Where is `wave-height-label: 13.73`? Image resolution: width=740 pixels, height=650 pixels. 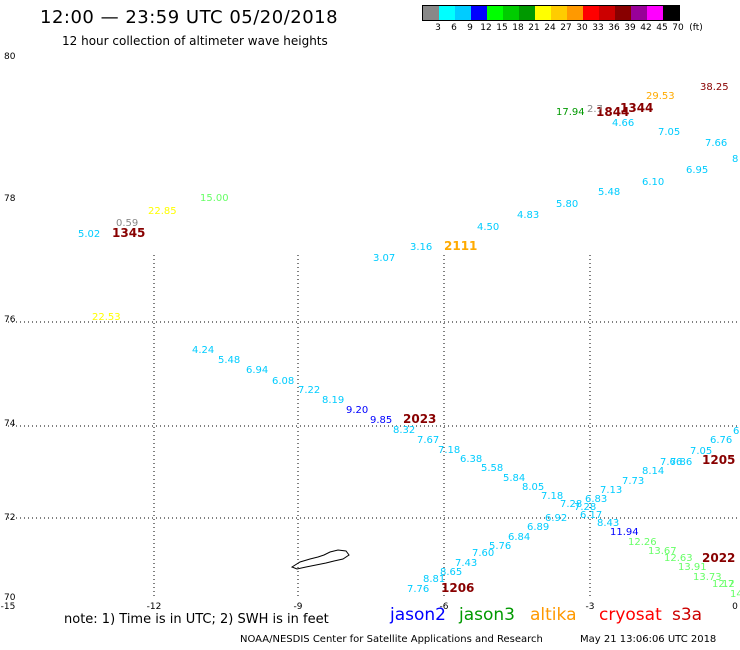 wave-height-label: 13.73 is located at coordinates (707, 577).